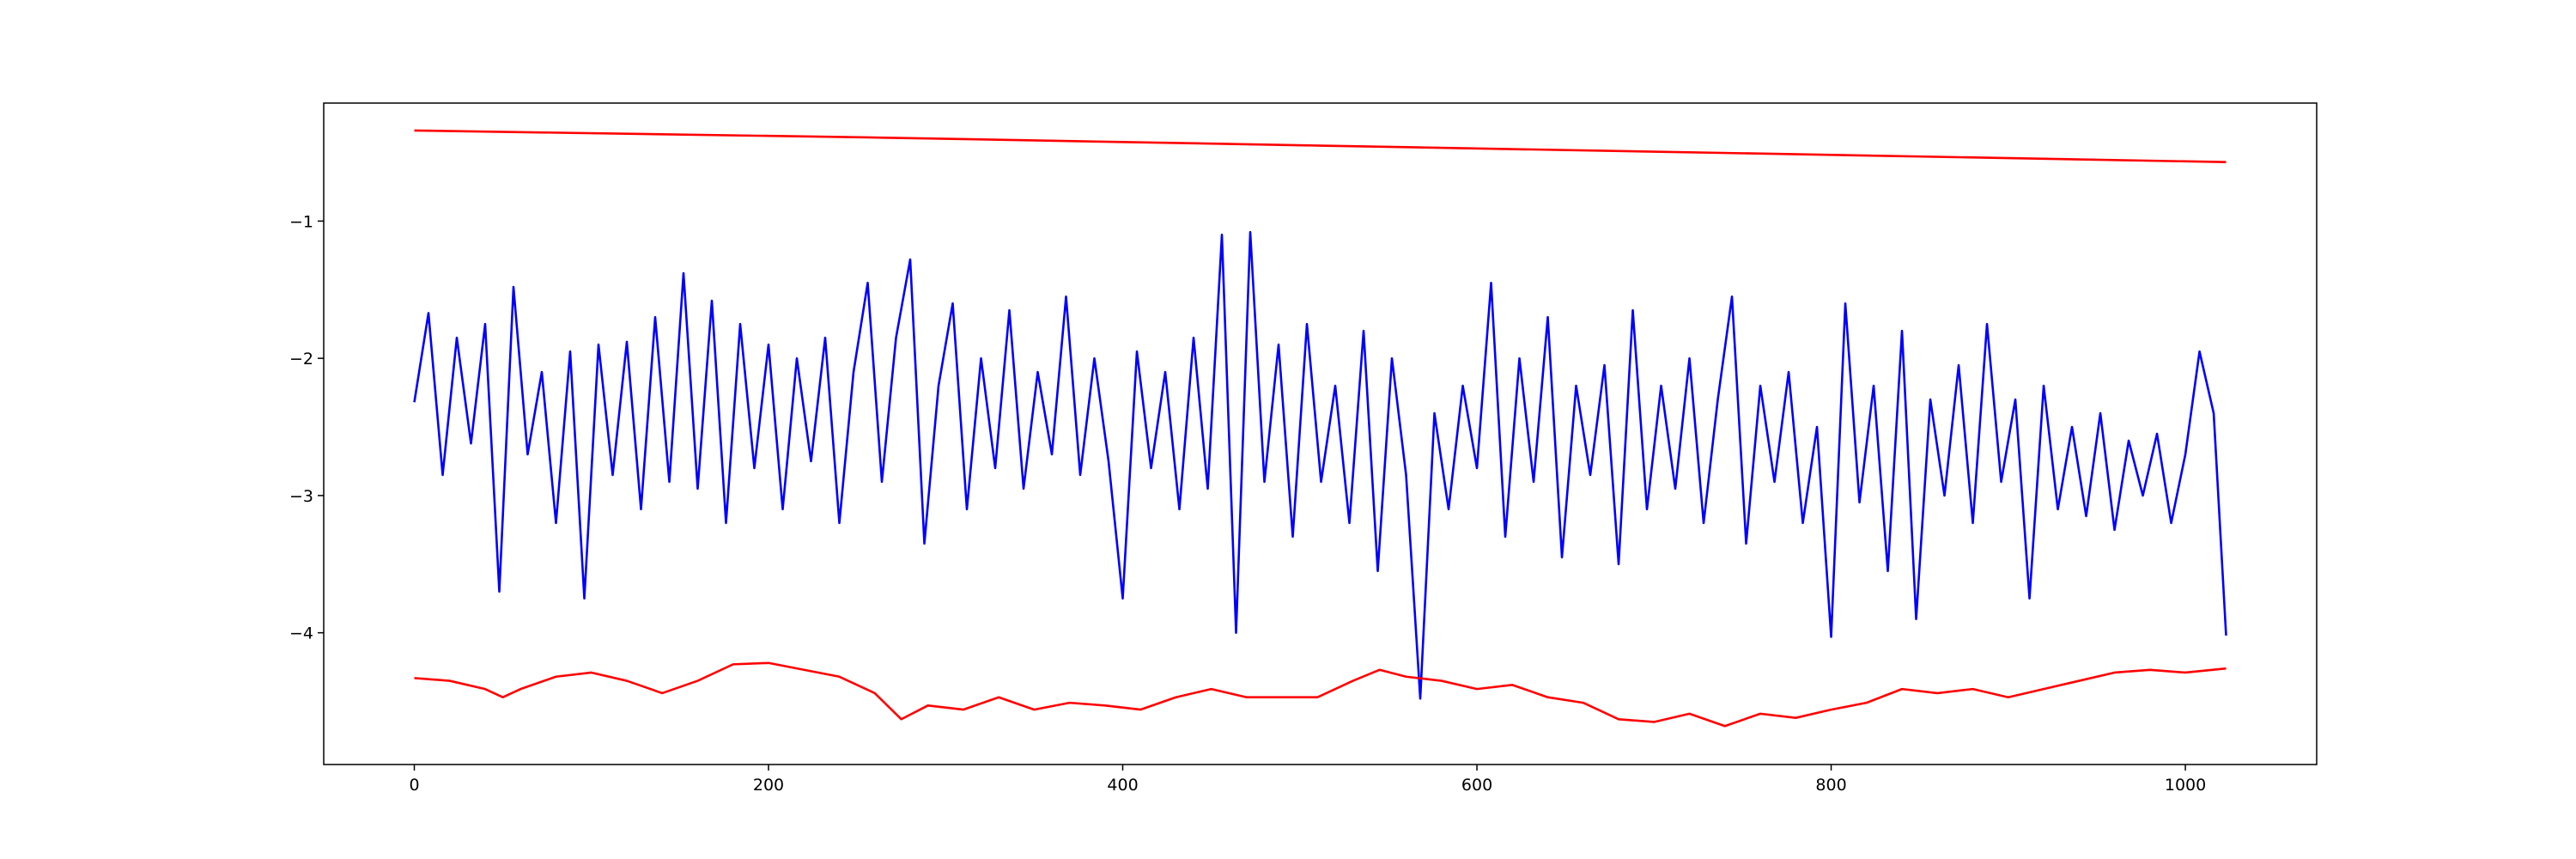 The height and width of the screenshot is (859, 2576). What do you see at coordinates (301, 633) in the screenshot?
I see `y-tick-label: −4` at bounding box center [301, 633].